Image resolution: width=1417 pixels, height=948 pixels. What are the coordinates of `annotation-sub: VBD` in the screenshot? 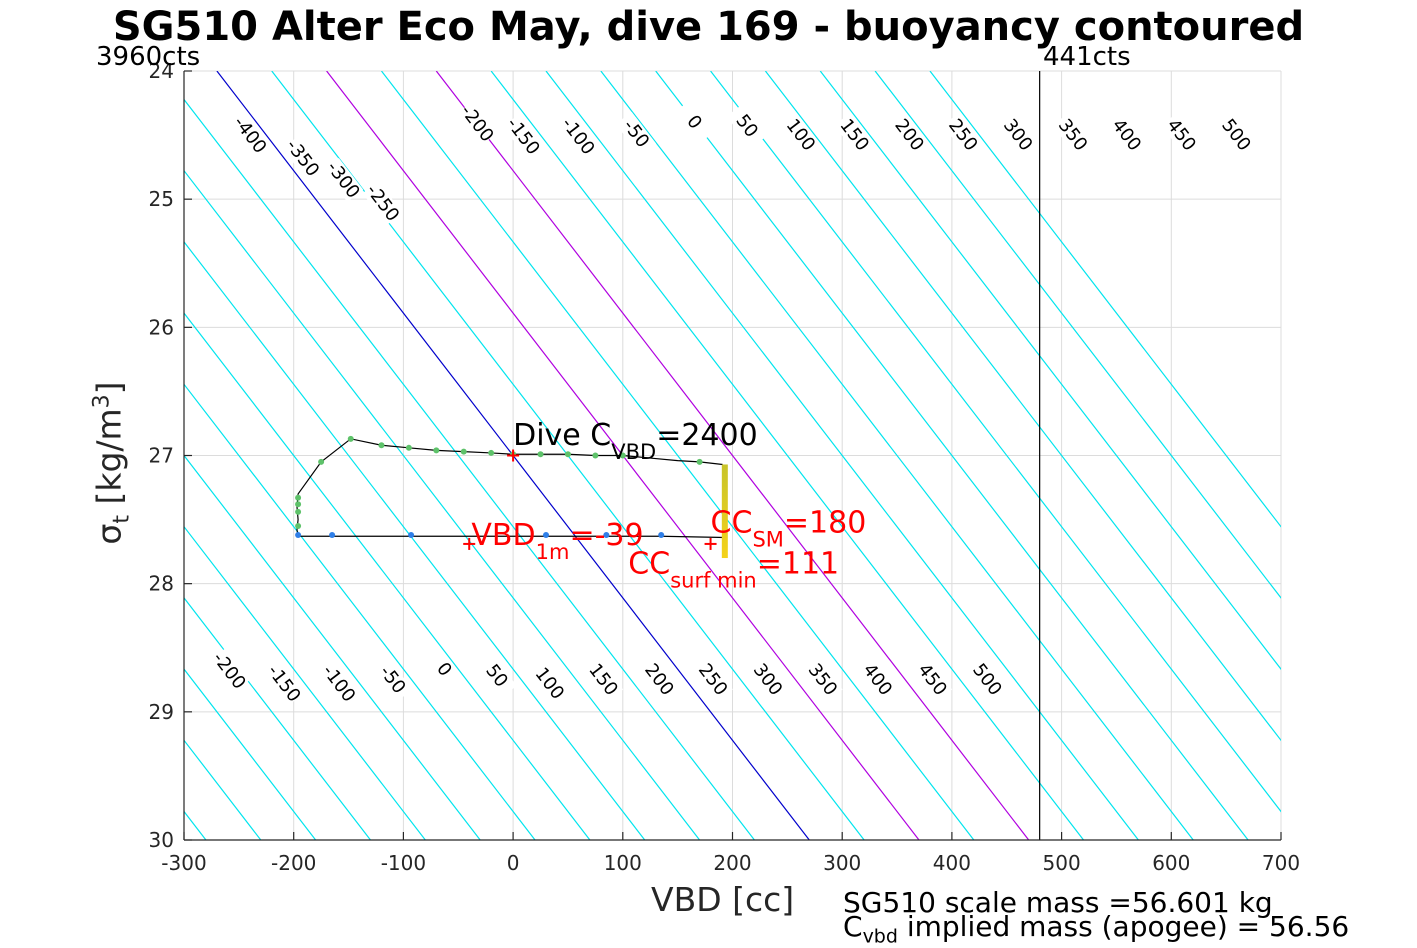 It's located at (633, 452).